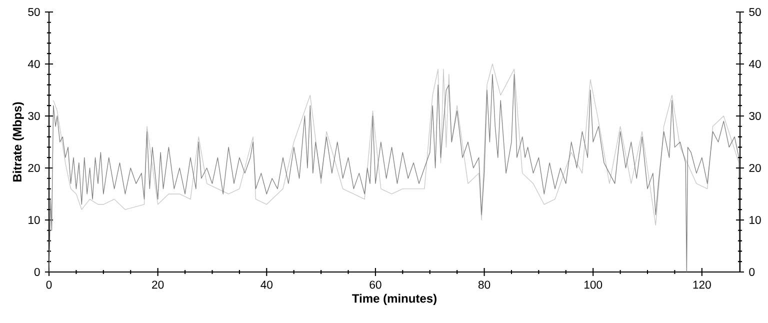  I want to click on y2-tick-label: 10, so click(755, 220).